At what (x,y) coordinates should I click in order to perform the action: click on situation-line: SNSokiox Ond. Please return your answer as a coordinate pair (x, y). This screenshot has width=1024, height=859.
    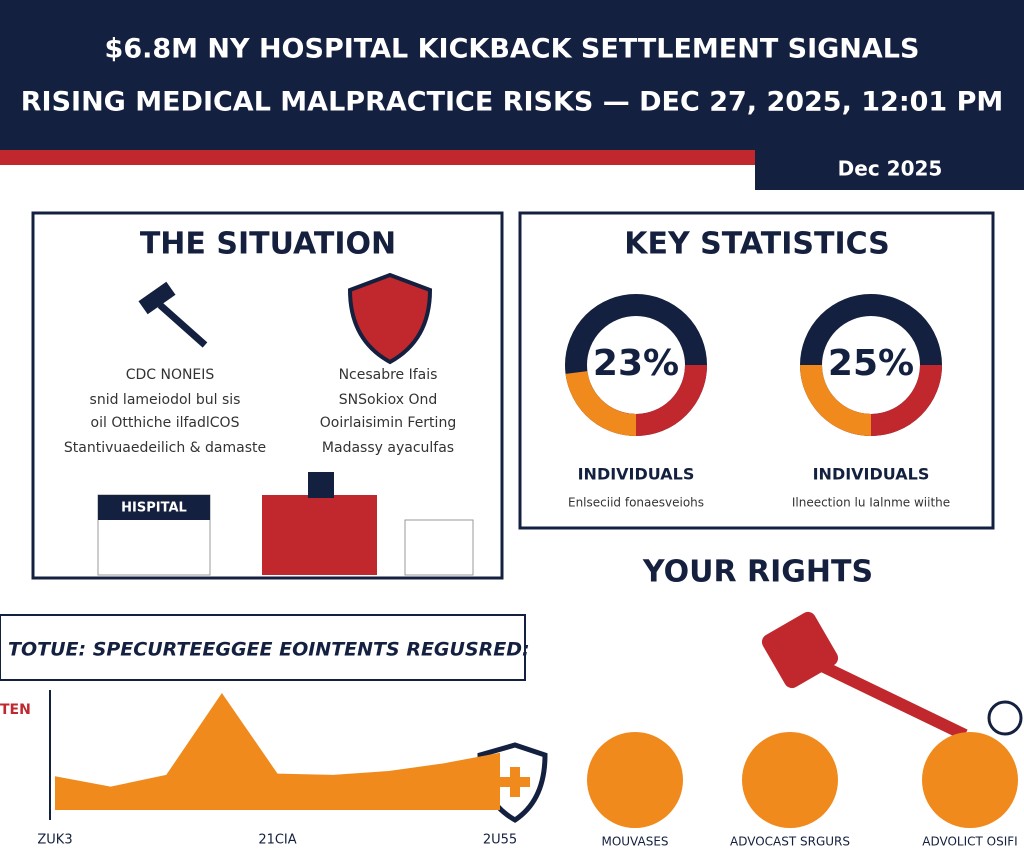
    Looking at the image, I should click on (388, 400).